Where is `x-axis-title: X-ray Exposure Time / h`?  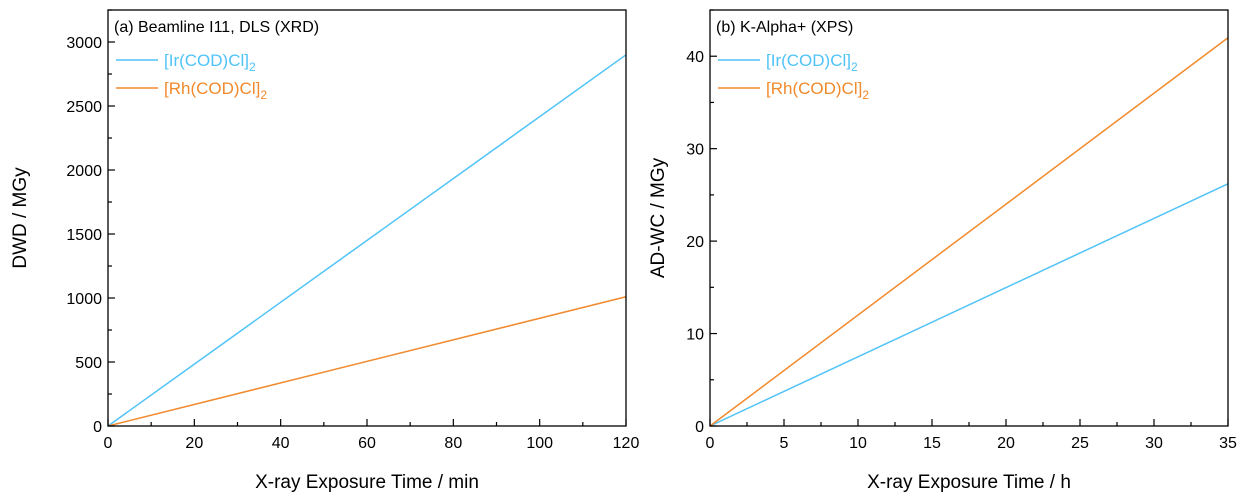 x-axis-title: X-ray Exposure Time / h is located at coordinates (969, 482).